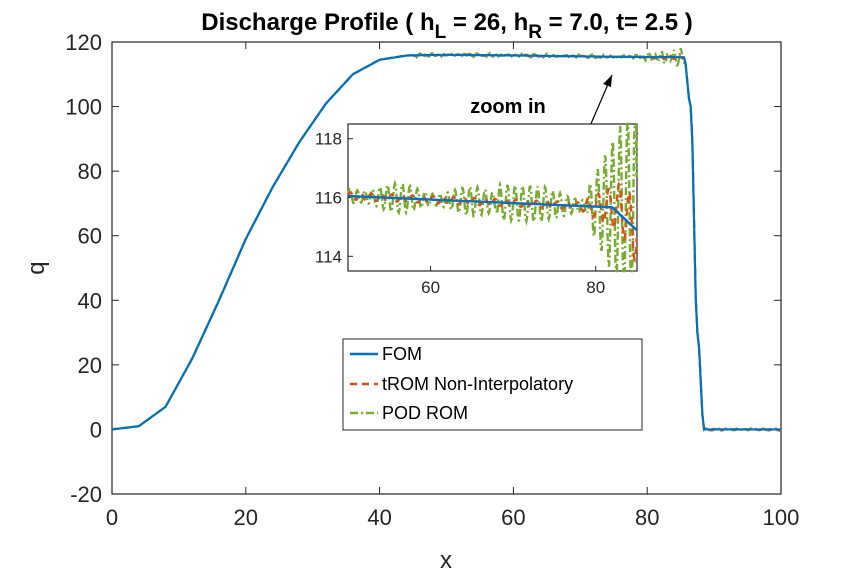 Image resolution: width=864 pixels, height=576 pixels. I want to click on zoom-arrow-head, so click(607, 81).